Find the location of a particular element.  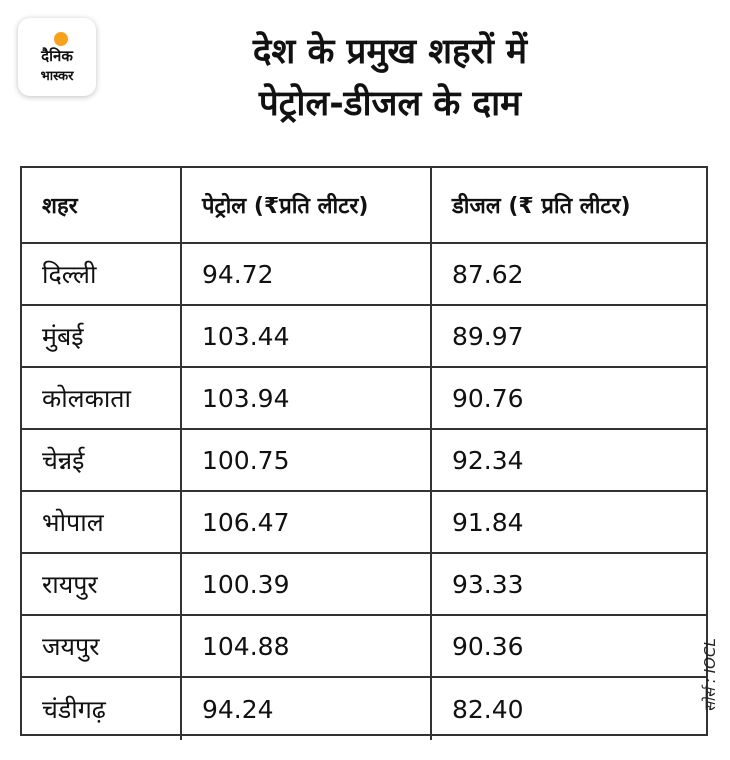

diesel-price-cell: 89.97 is located at coordinates (568, 336).